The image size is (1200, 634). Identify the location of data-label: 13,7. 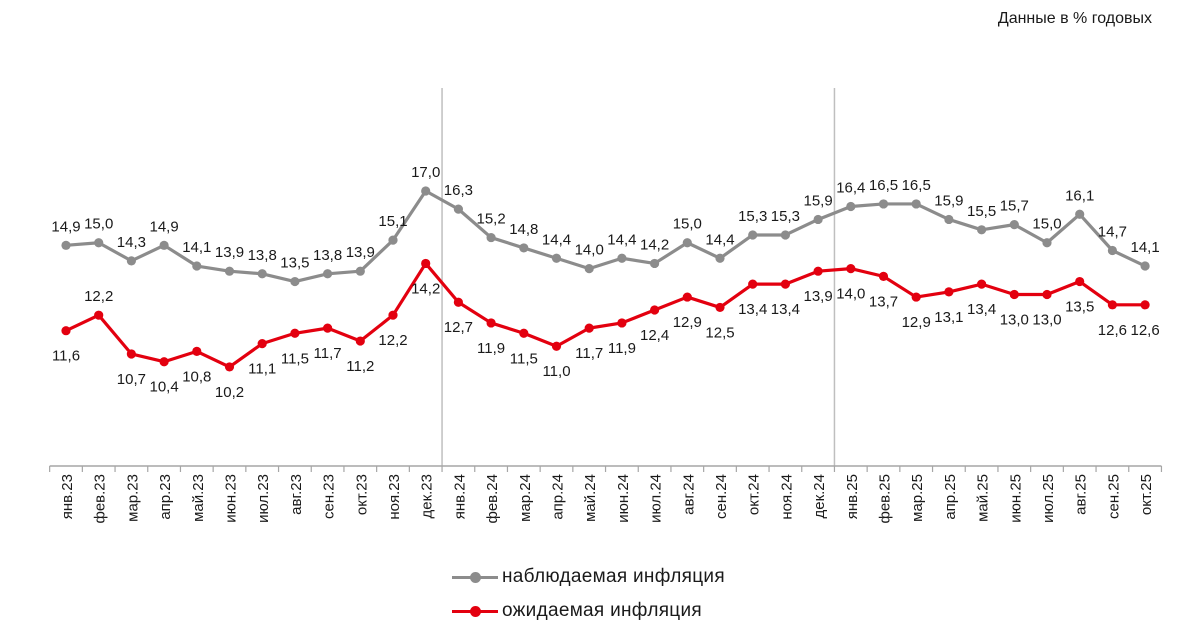
(883, 301).